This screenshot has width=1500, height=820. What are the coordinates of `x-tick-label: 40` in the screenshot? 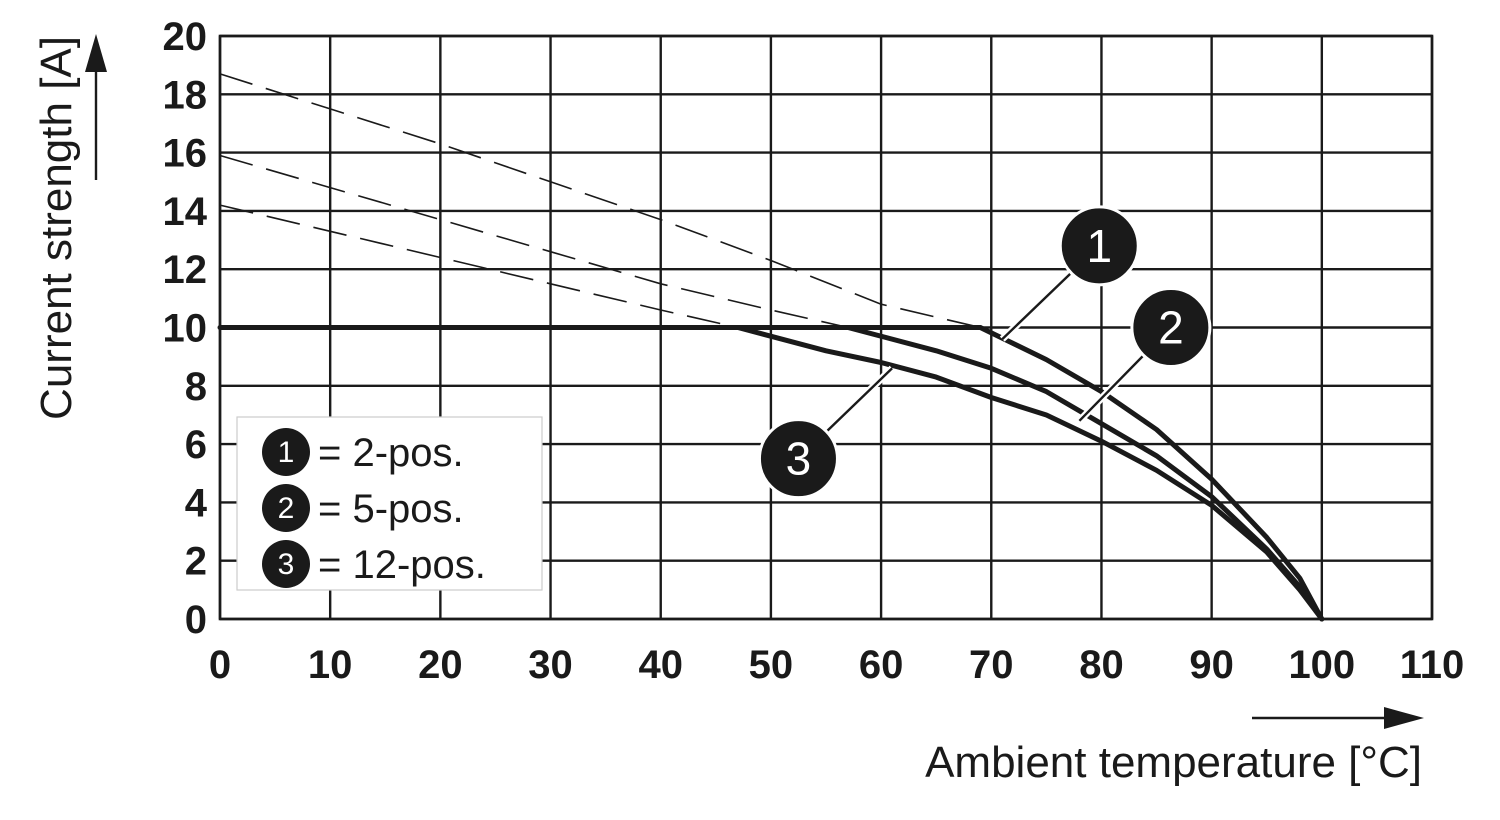 It's located at (660, 665).